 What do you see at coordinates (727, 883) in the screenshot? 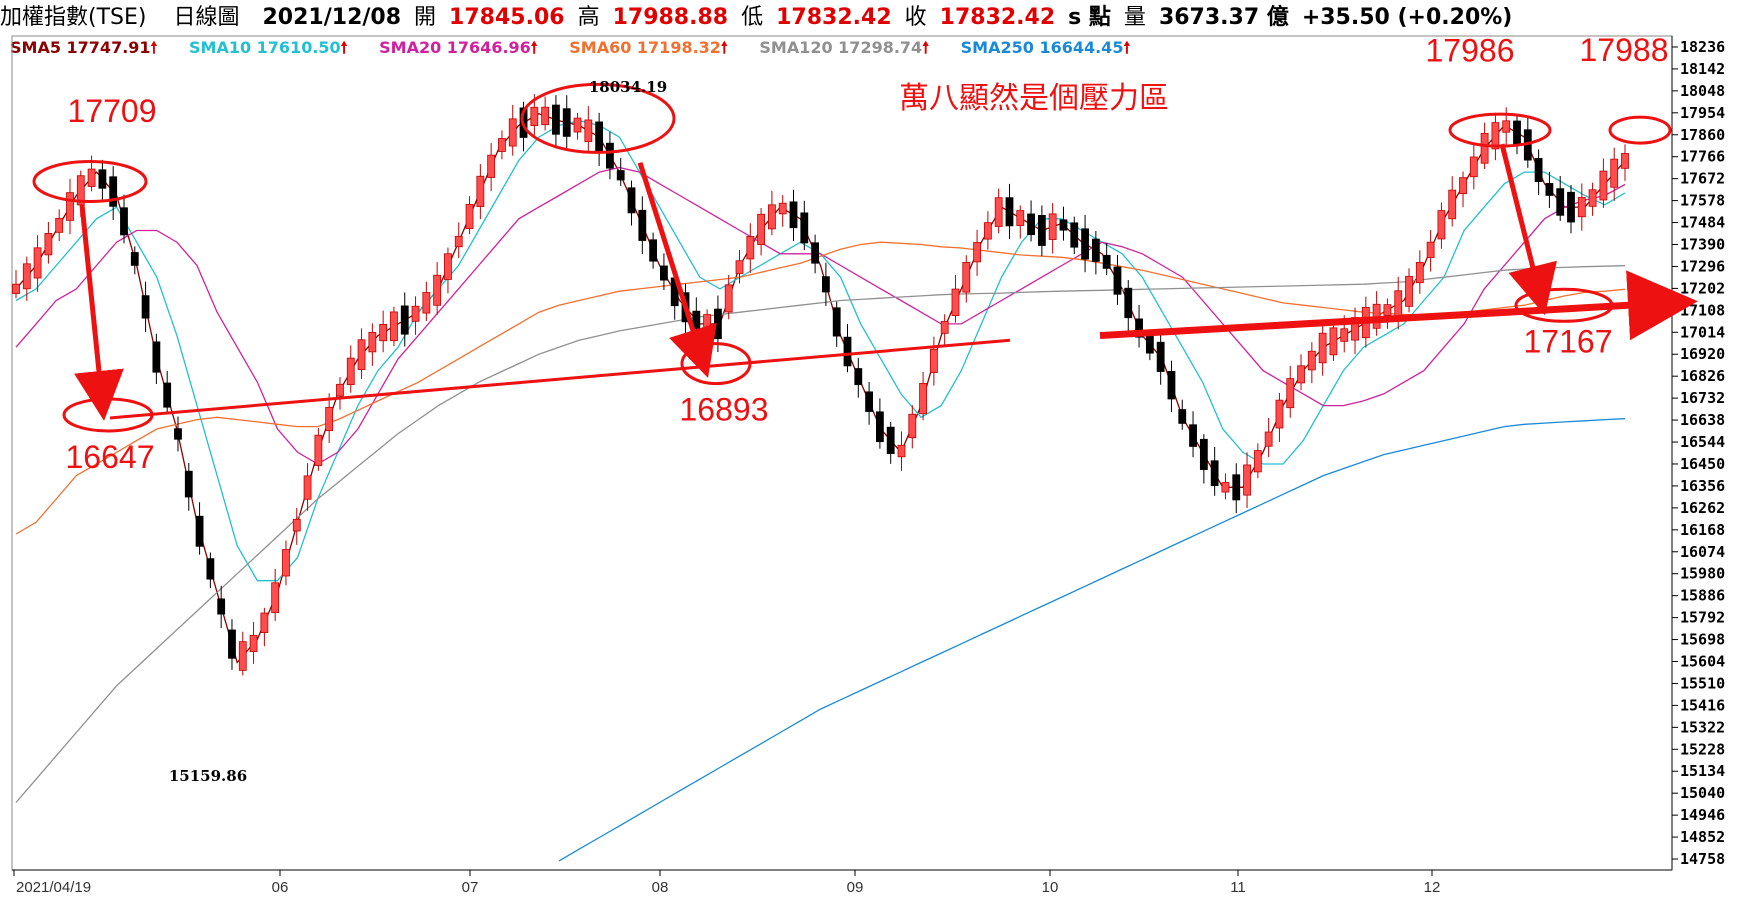
I see `x-axis-ticks: 2021/04/19 06 07 08 09 10 11 12` at bounding box center [727, 883].